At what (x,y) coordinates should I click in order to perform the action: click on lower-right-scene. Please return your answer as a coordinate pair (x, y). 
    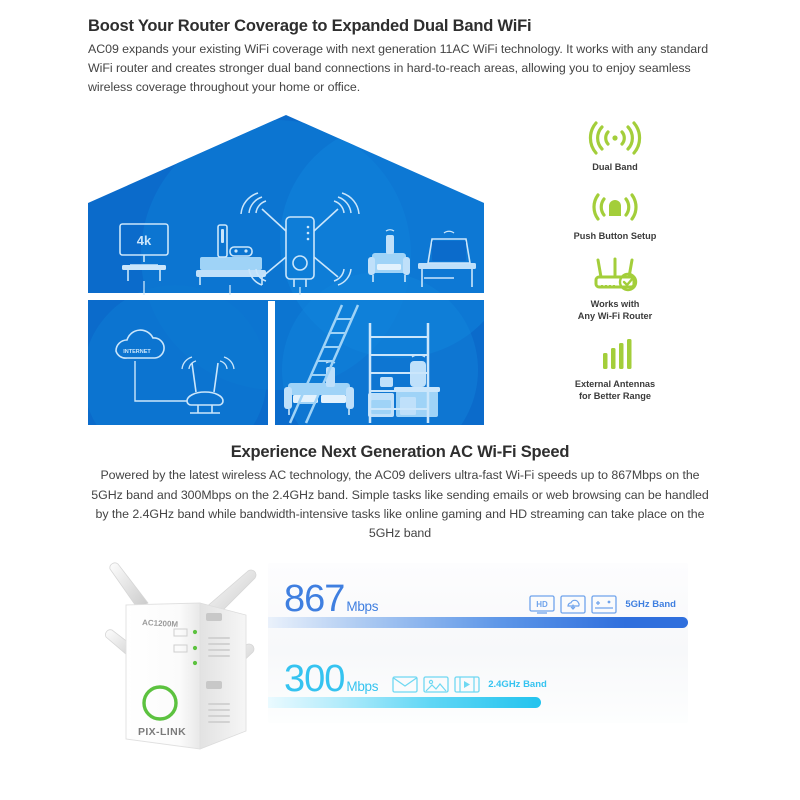
    Looking at the image, I should click on (362, 364).